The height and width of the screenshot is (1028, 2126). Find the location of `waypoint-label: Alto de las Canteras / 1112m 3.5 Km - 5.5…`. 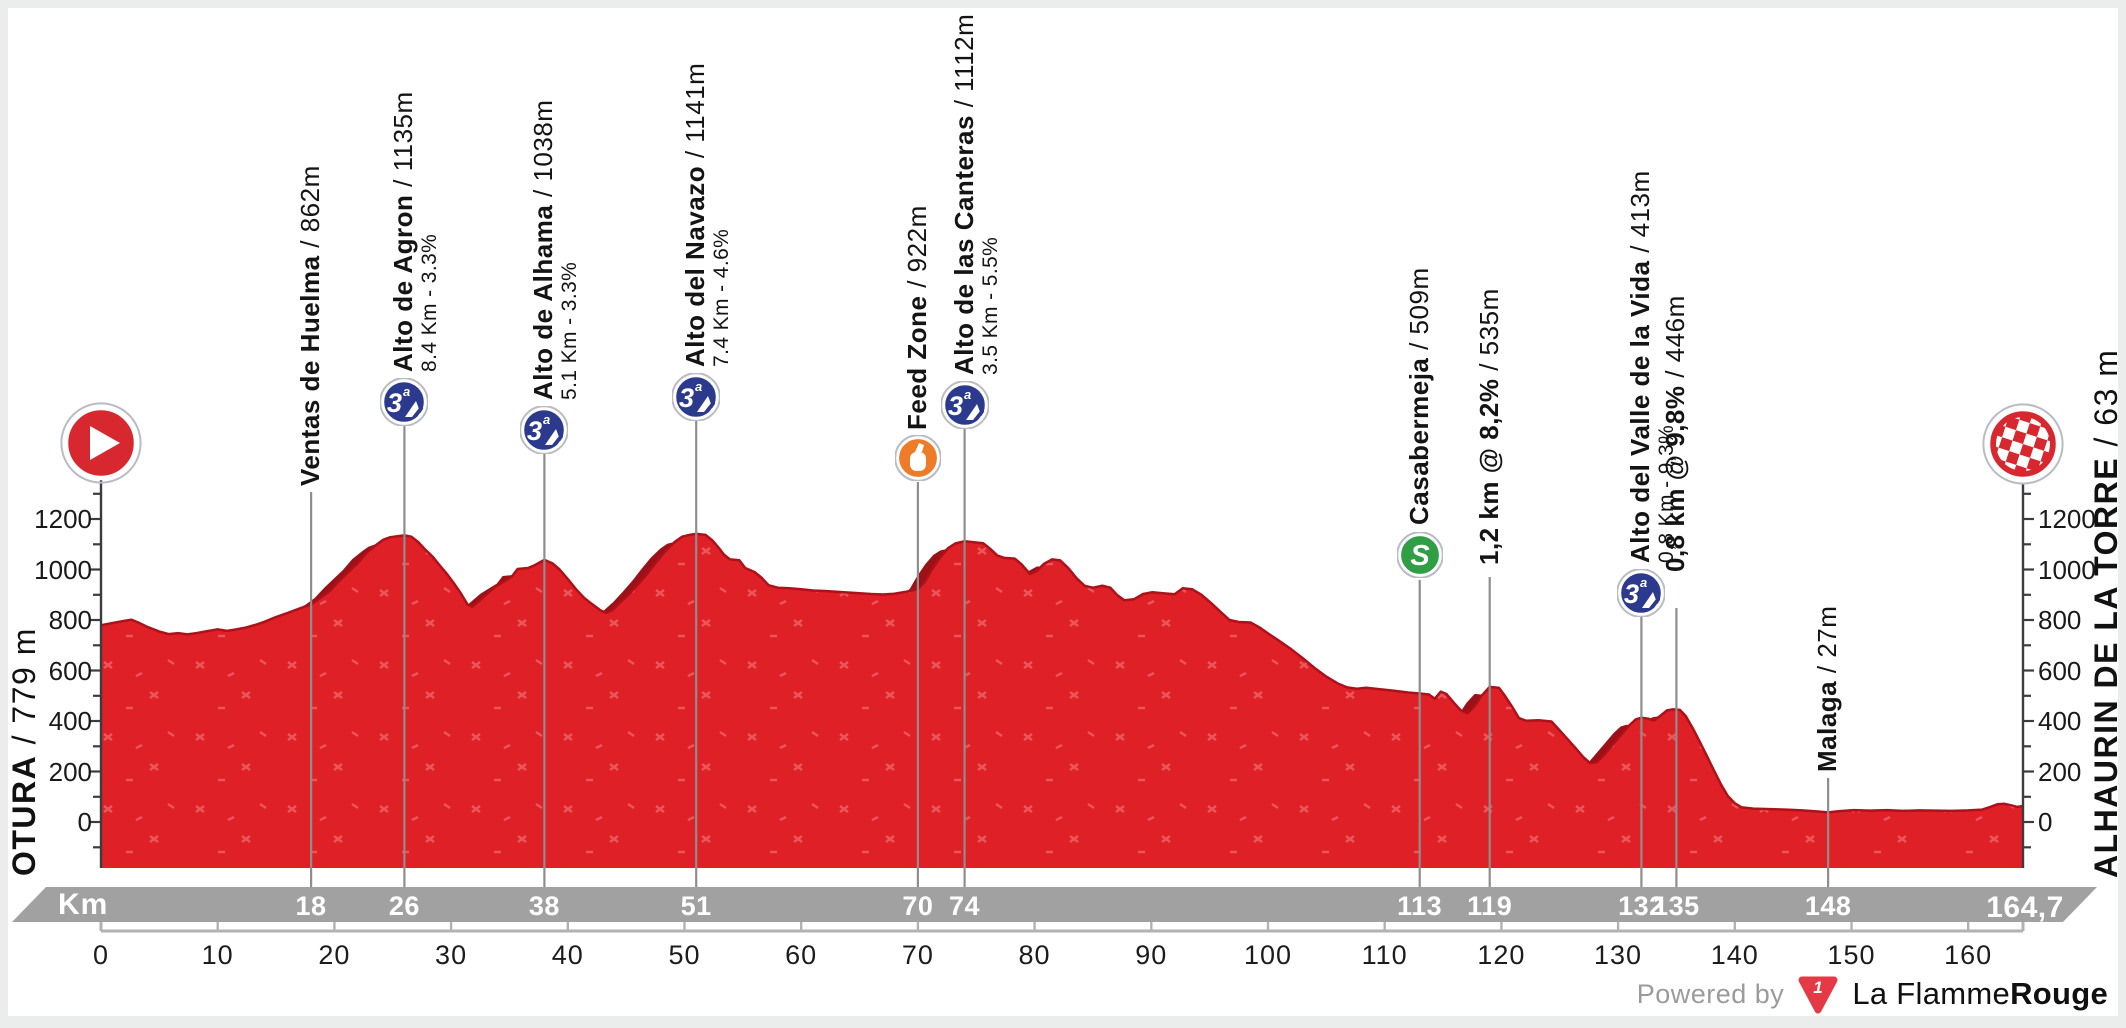

waypoint-label: Alto de las Canteras / 1112m 3.5 Km - 5.5… is located at coordinates (975, 194).